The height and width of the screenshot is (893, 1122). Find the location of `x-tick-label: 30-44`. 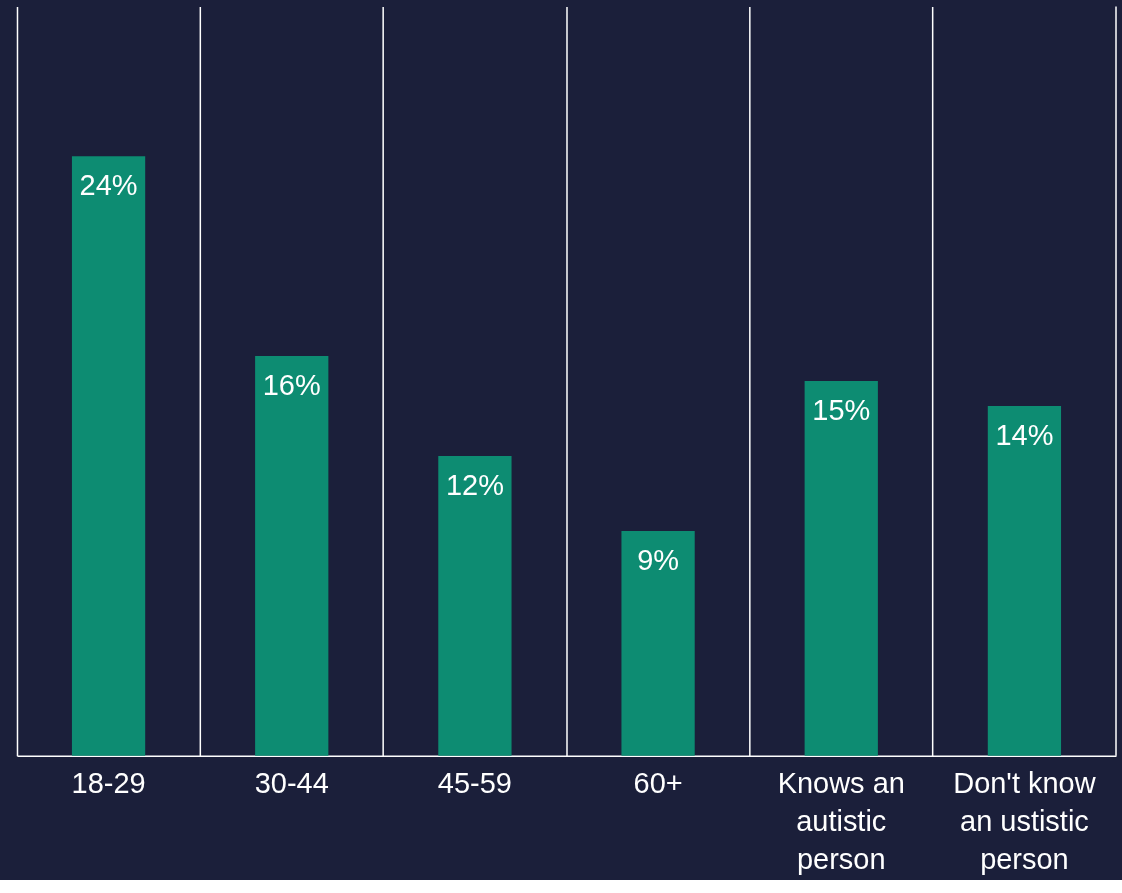

x-tick-label: 30-44 is located at coordinates (291, 783).